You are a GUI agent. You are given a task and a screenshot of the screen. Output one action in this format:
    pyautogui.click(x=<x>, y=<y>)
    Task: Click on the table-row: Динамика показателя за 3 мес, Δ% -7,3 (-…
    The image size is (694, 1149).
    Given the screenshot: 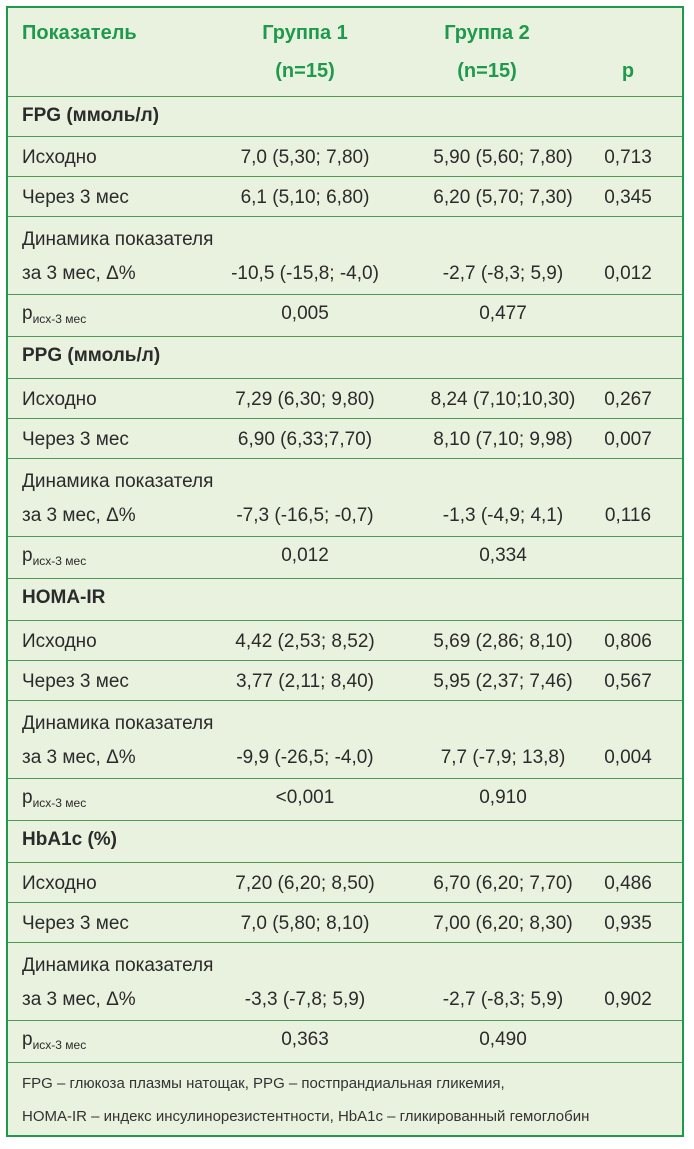 What is the action you would take?
    pyautogui.click(x=345, y=497)
    